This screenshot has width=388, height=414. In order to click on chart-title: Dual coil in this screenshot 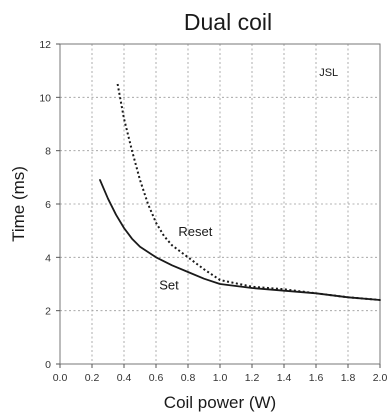, I will do `click(228, 22)`.